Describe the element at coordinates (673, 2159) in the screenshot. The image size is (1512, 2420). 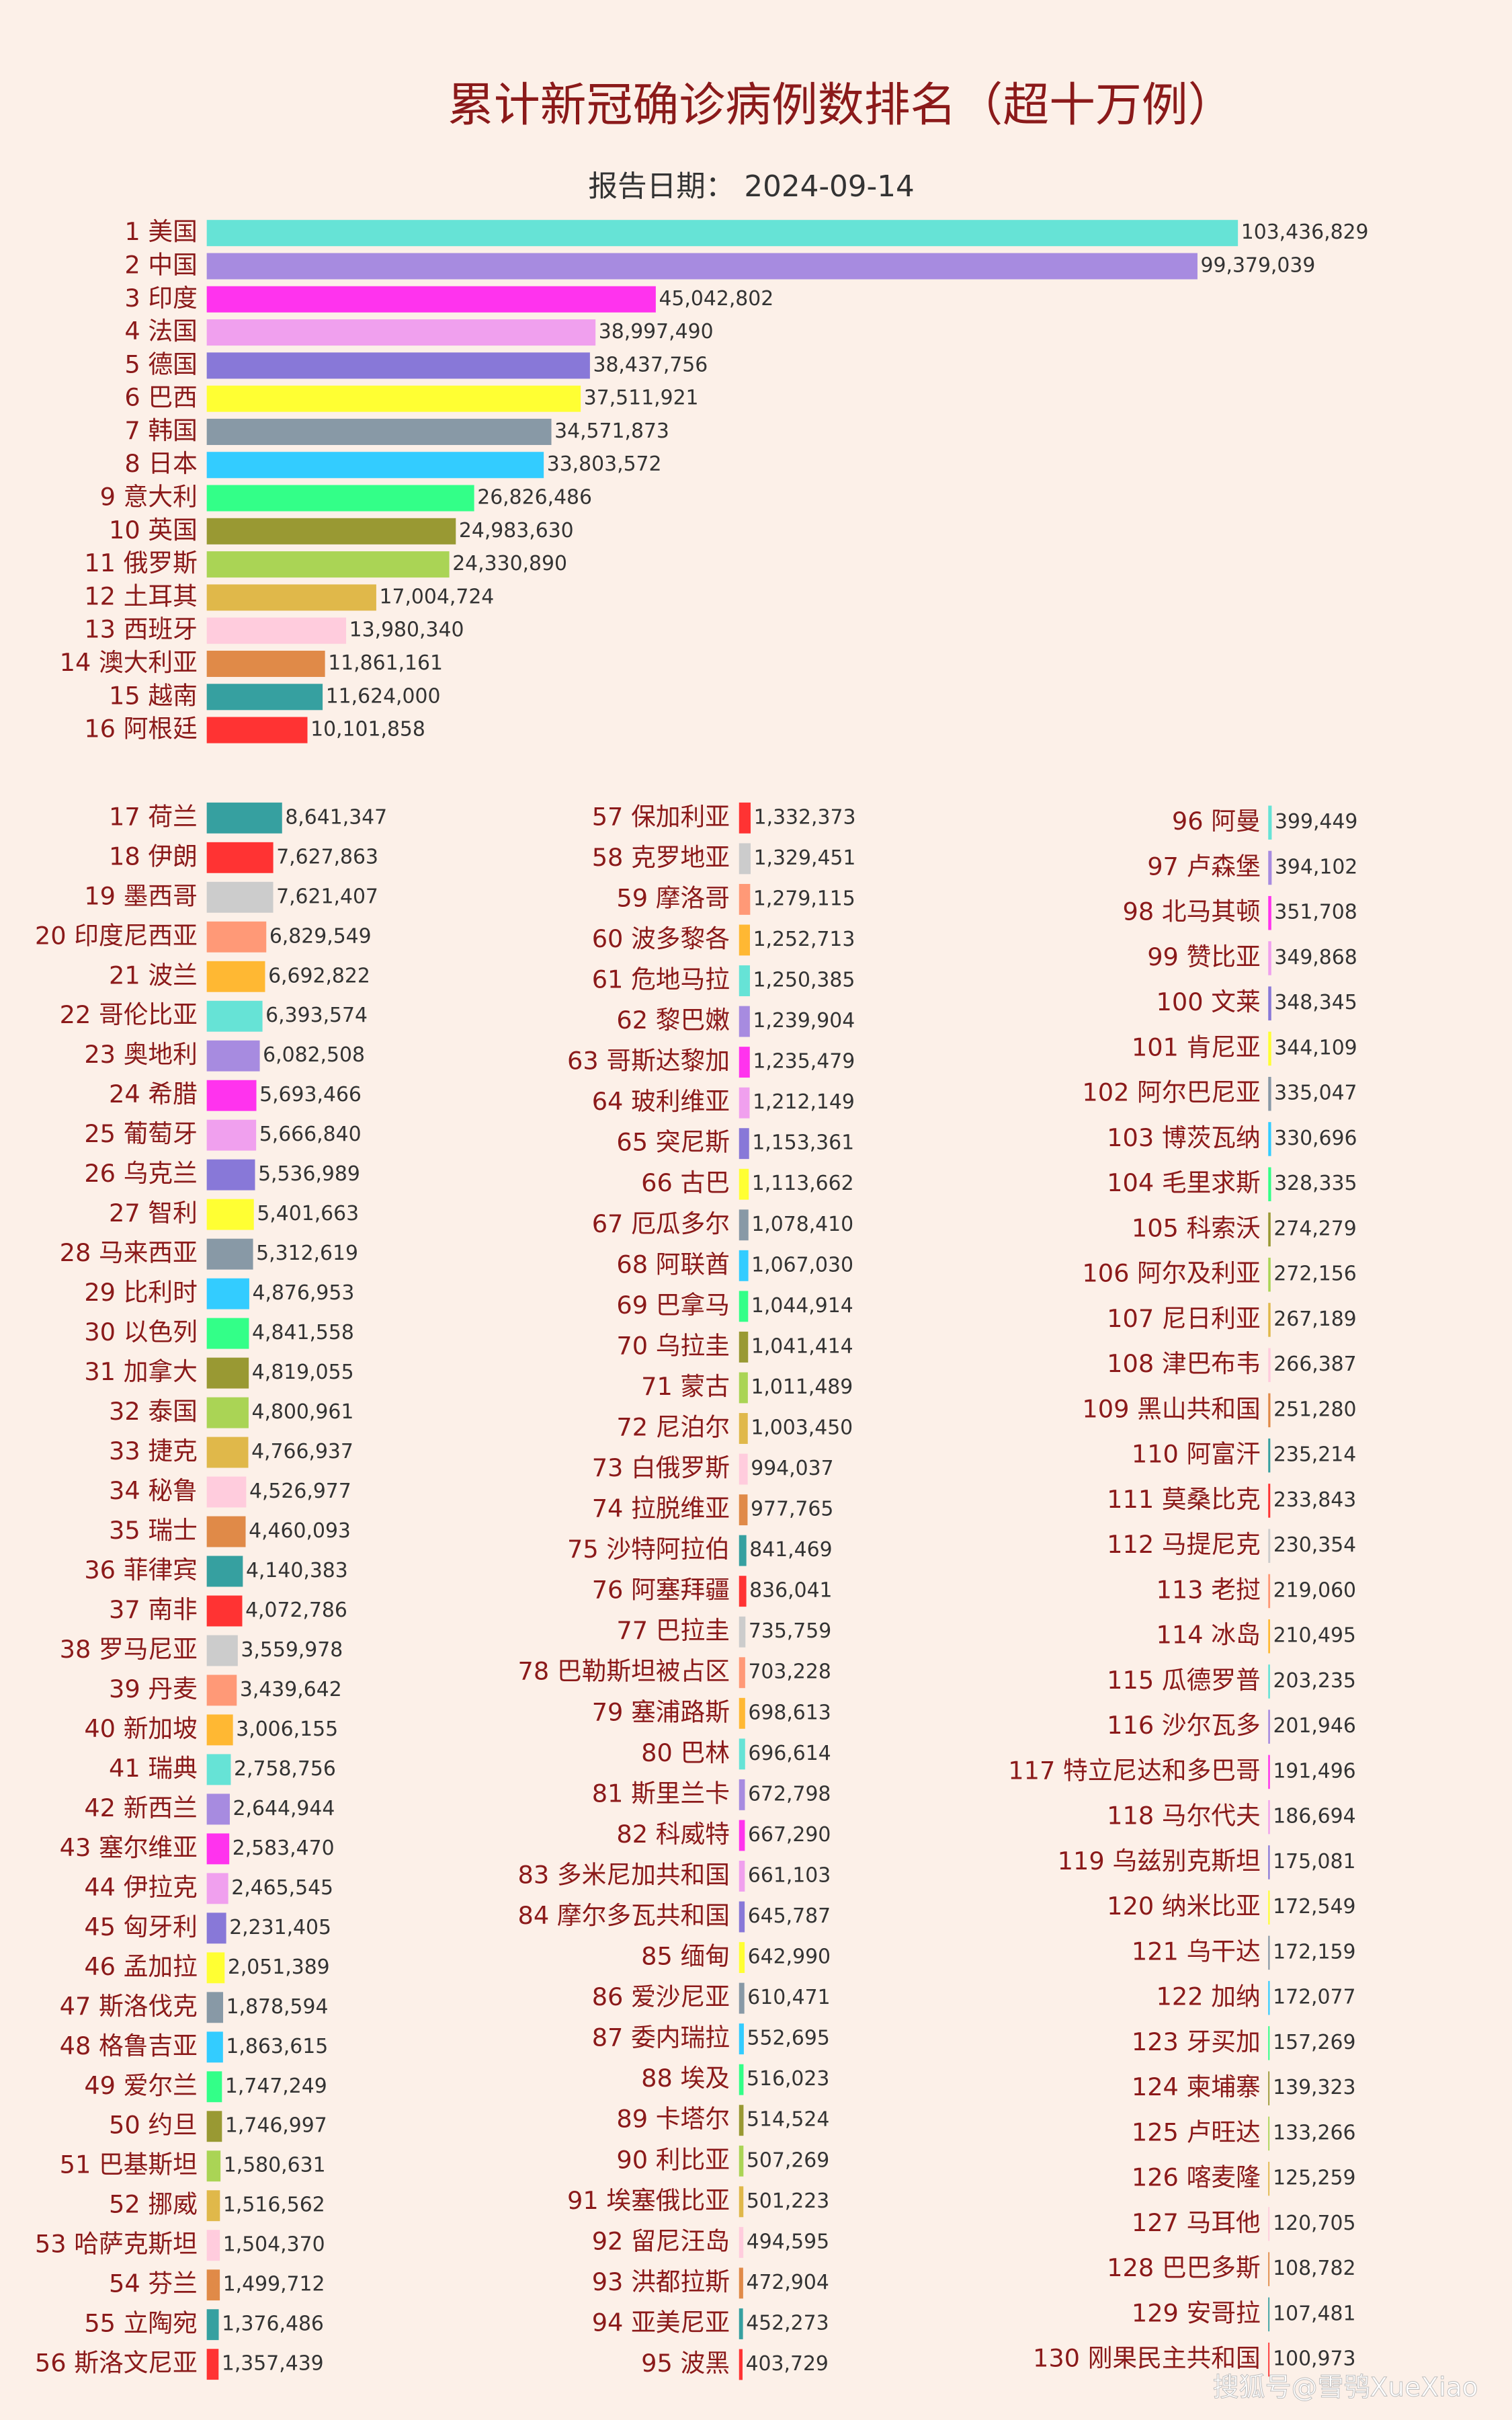
I see `category-label: 90 利比亚` at that location.